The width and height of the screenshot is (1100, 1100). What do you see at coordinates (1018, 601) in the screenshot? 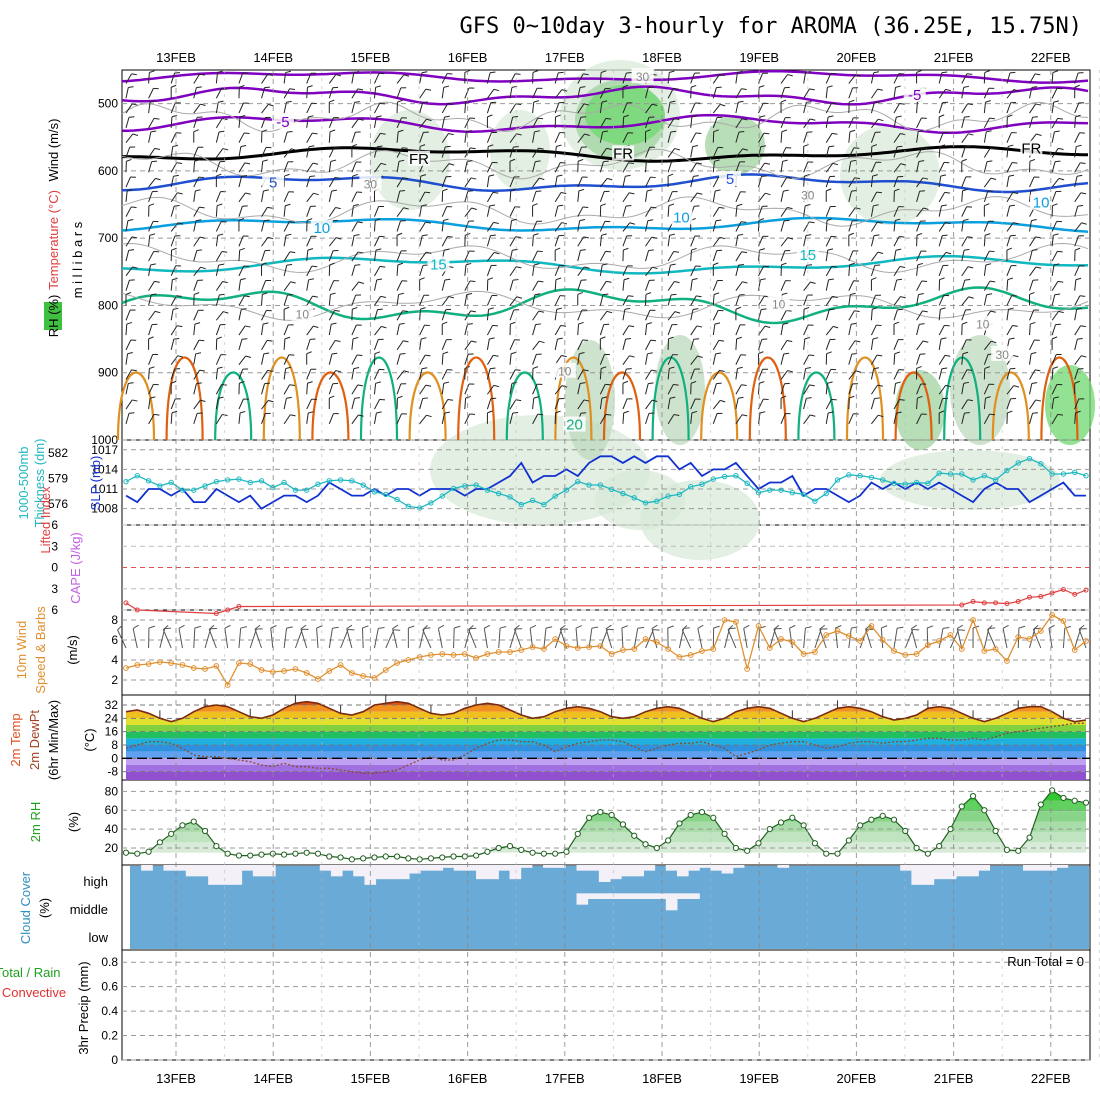
I see `lifted-index-point` at bounding box center [1018, 601].